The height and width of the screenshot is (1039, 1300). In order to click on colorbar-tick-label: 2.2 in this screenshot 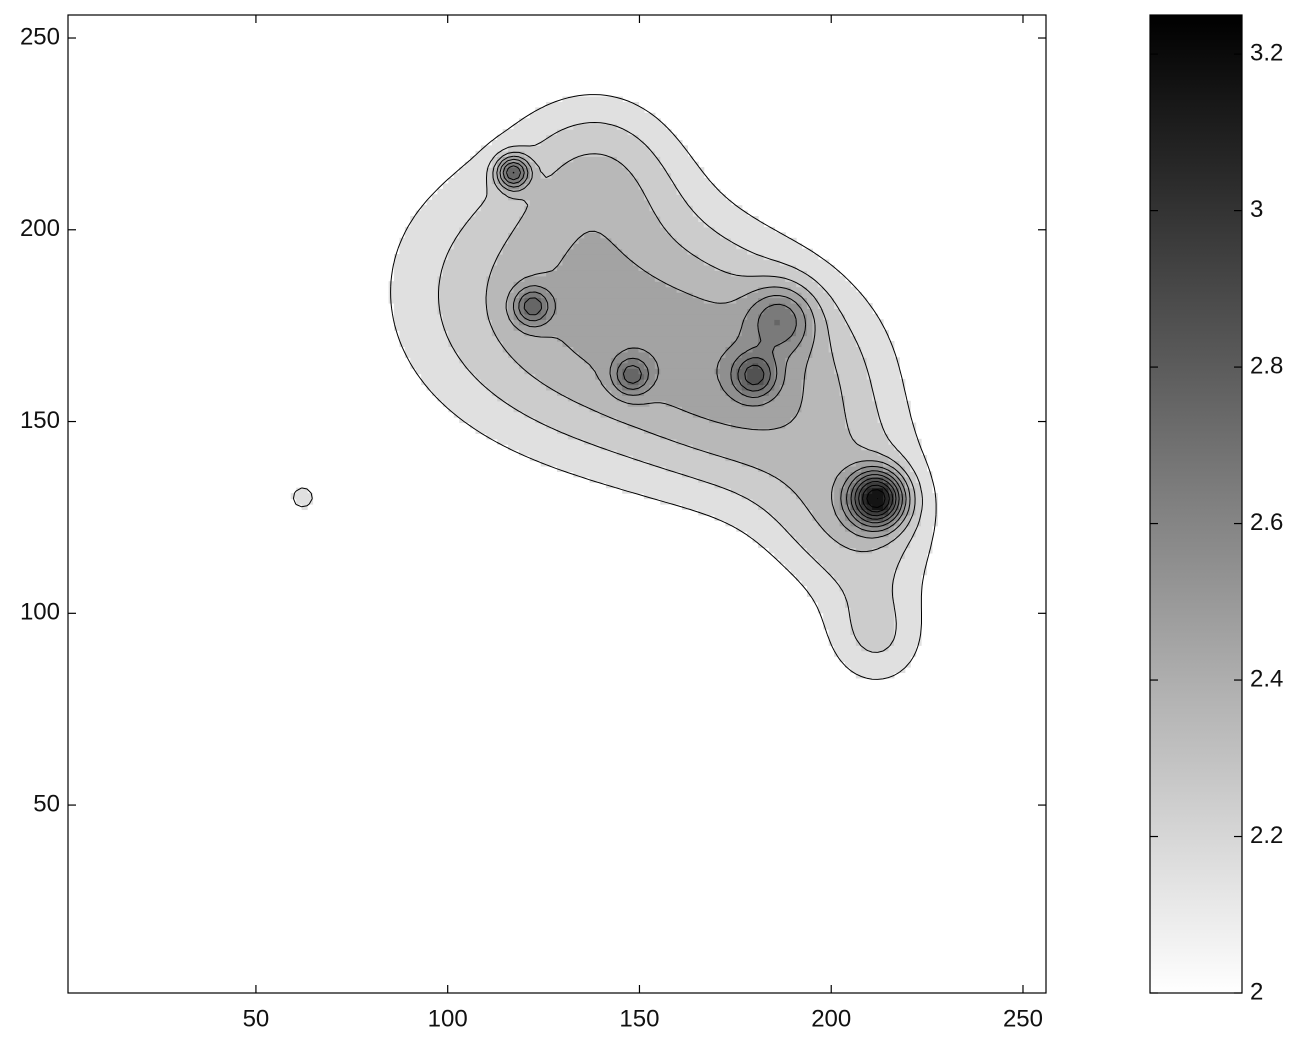, I will do `click(1266, 835)`.